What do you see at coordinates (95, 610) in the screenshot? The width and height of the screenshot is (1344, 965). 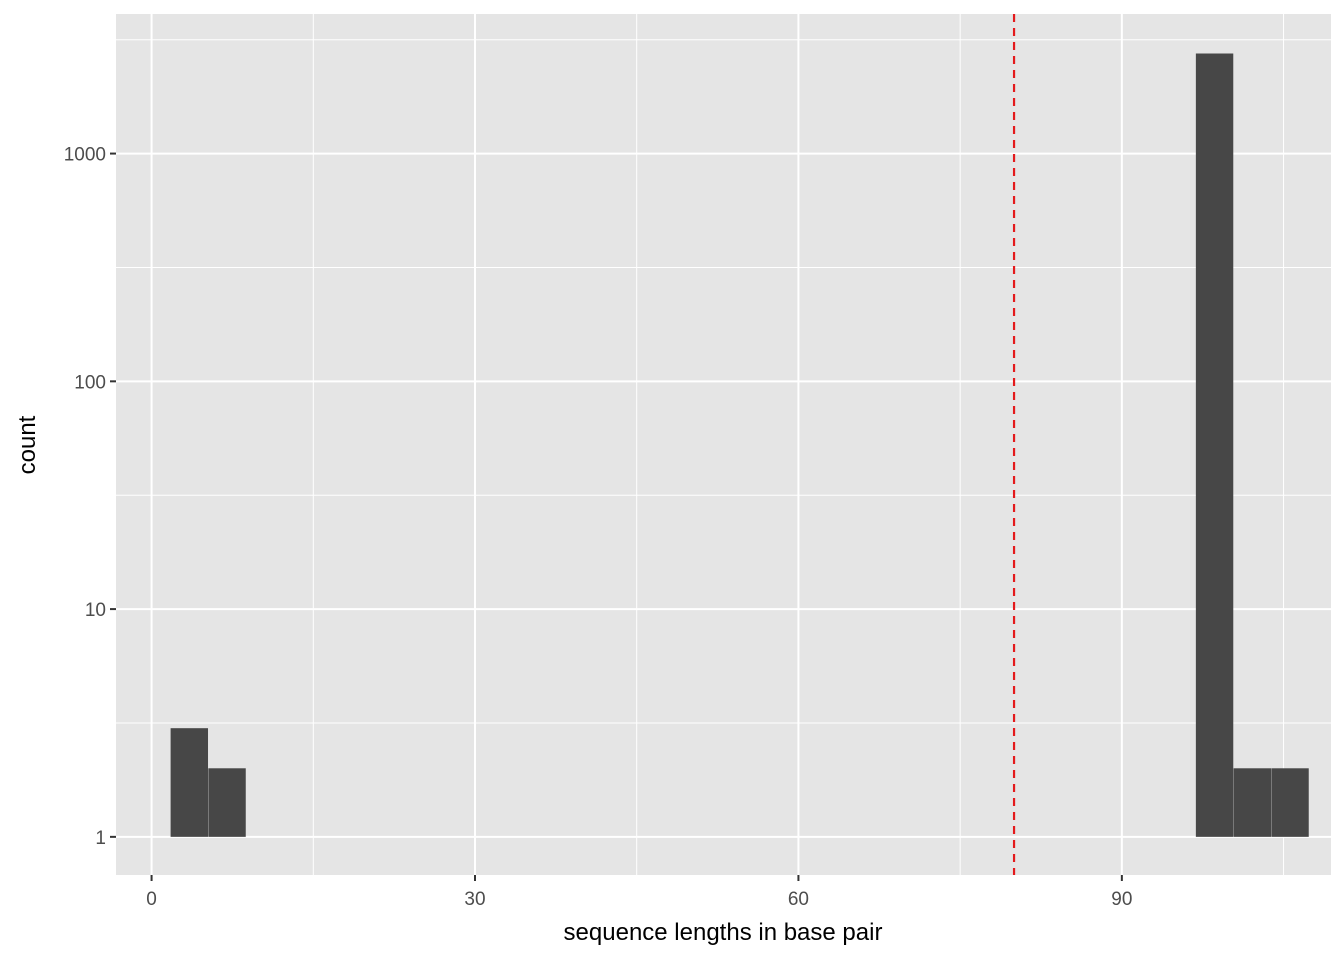 I see `y-tick-label: 10` at bounding box center [95, 610].